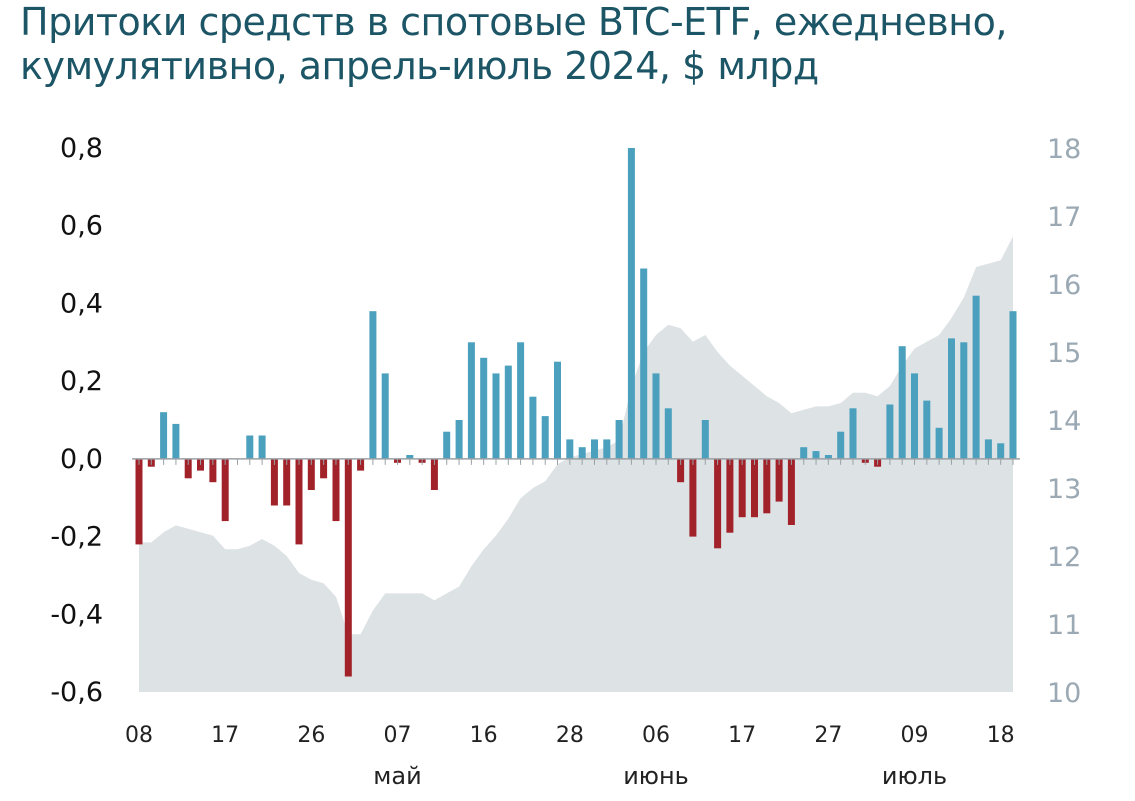 Image resolution: width=1135 pixels, height=801 pixels. What do you see at coordinates (76, 614) in the screenshot?
I see `left-tick-label: -0,4` at bounding box center [76, 614].